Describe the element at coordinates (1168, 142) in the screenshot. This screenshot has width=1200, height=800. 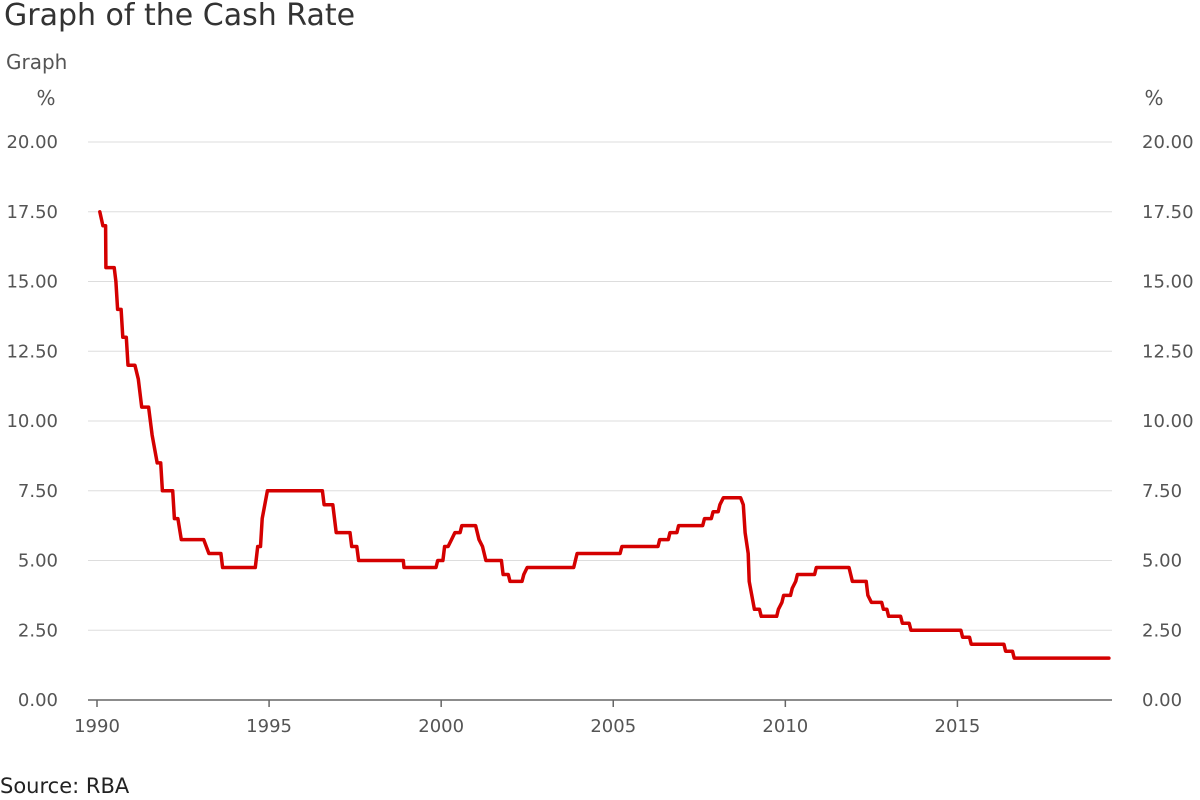
I see `y-tick-right-8: 20.00` at that location.